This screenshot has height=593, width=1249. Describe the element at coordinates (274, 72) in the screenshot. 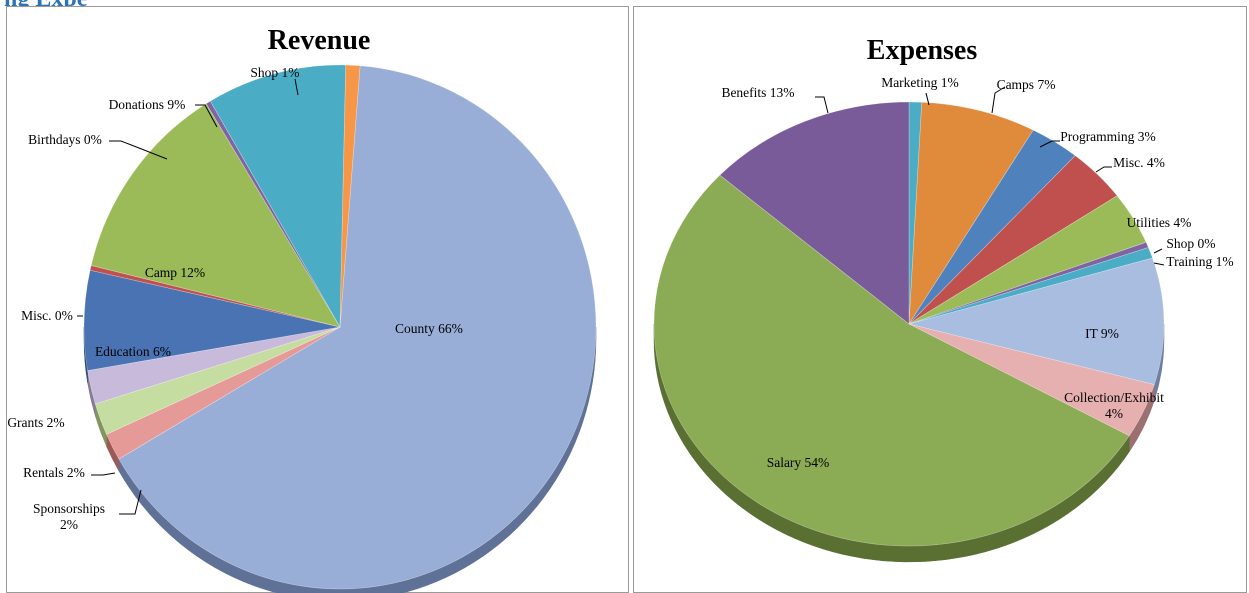

I see `label-shop: Shop 1%` at that location.